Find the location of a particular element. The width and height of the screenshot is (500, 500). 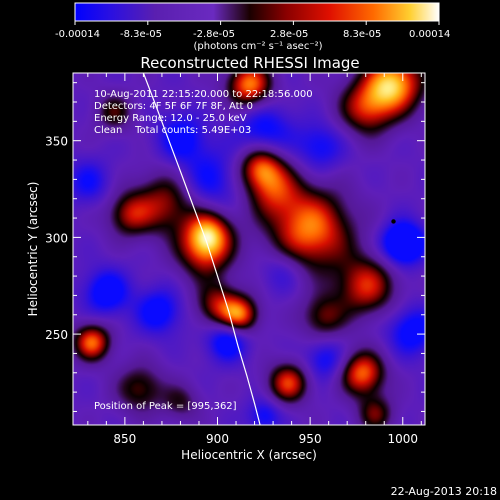

colorbar-tick-label: -0.00014 is located at coordinates (77, 34).